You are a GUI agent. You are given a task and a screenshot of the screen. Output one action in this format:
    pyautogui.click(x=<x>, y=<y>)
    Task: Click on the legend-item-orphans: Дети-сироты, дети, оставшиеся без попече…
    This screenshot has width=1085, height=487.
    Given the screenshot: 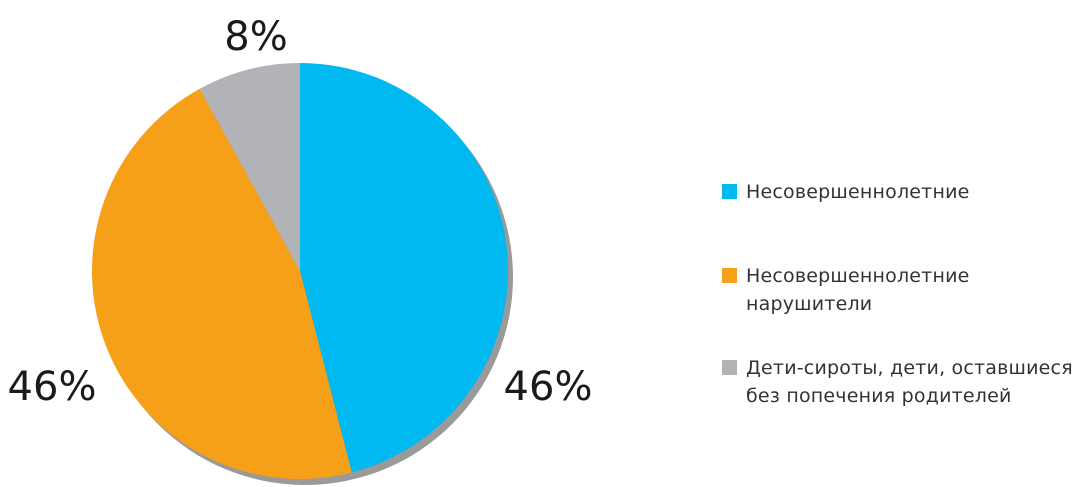 What is the action you would take?
    pyautogui.click(x=897, y=382)
    